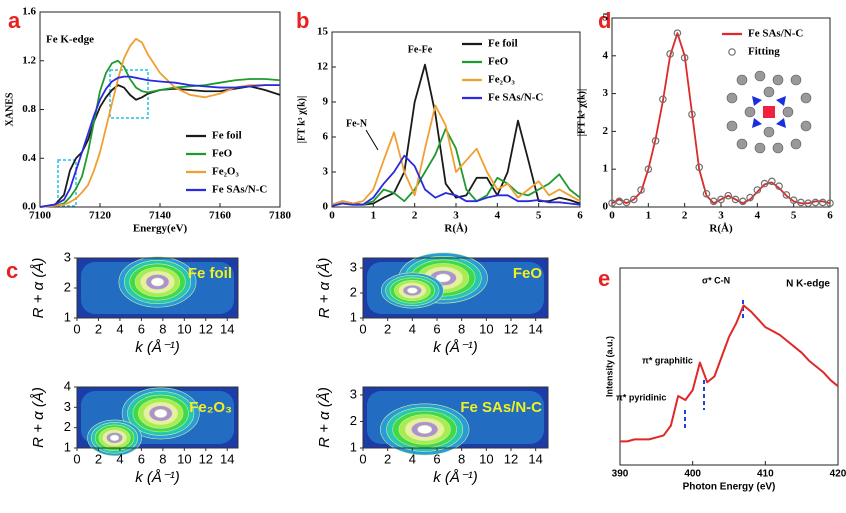 The height and width of the screenshot is (513, 846). What do you see at coordinates (14, 20) in the screenshot?
I see `panel-label: a` at bounding box center [14, 20].